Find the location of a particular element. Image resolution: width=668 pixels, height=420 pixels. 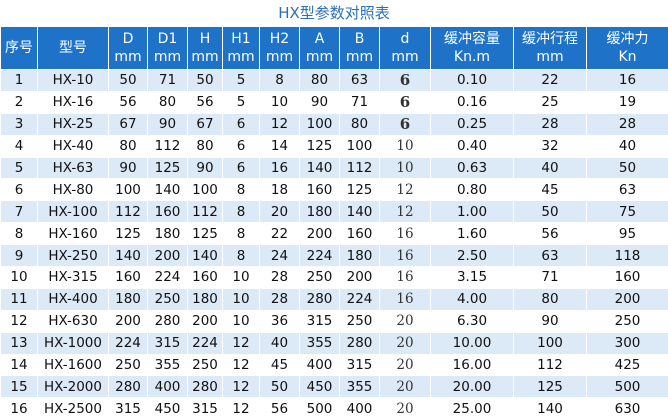

header-name: 缓冲行程 is located at coordinates (550, 39).